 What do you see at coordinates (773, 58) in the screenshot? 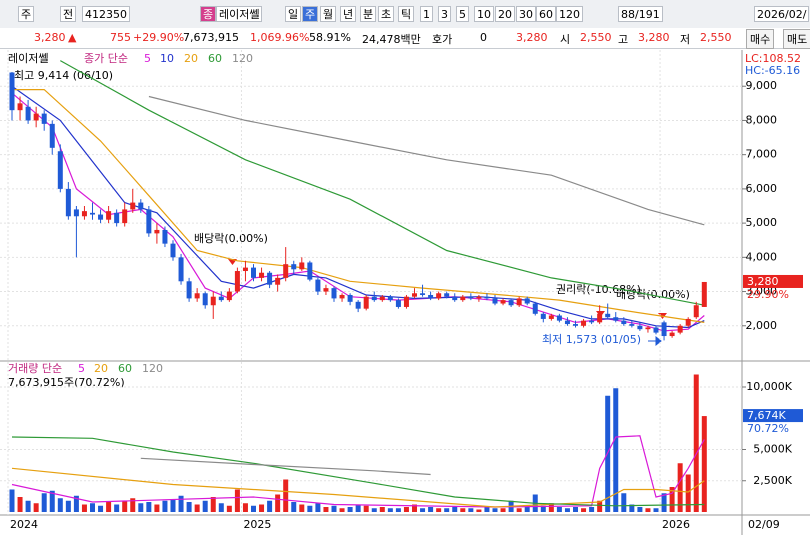
I see `lc: LC:108.52` at bounding box center [773, 58].